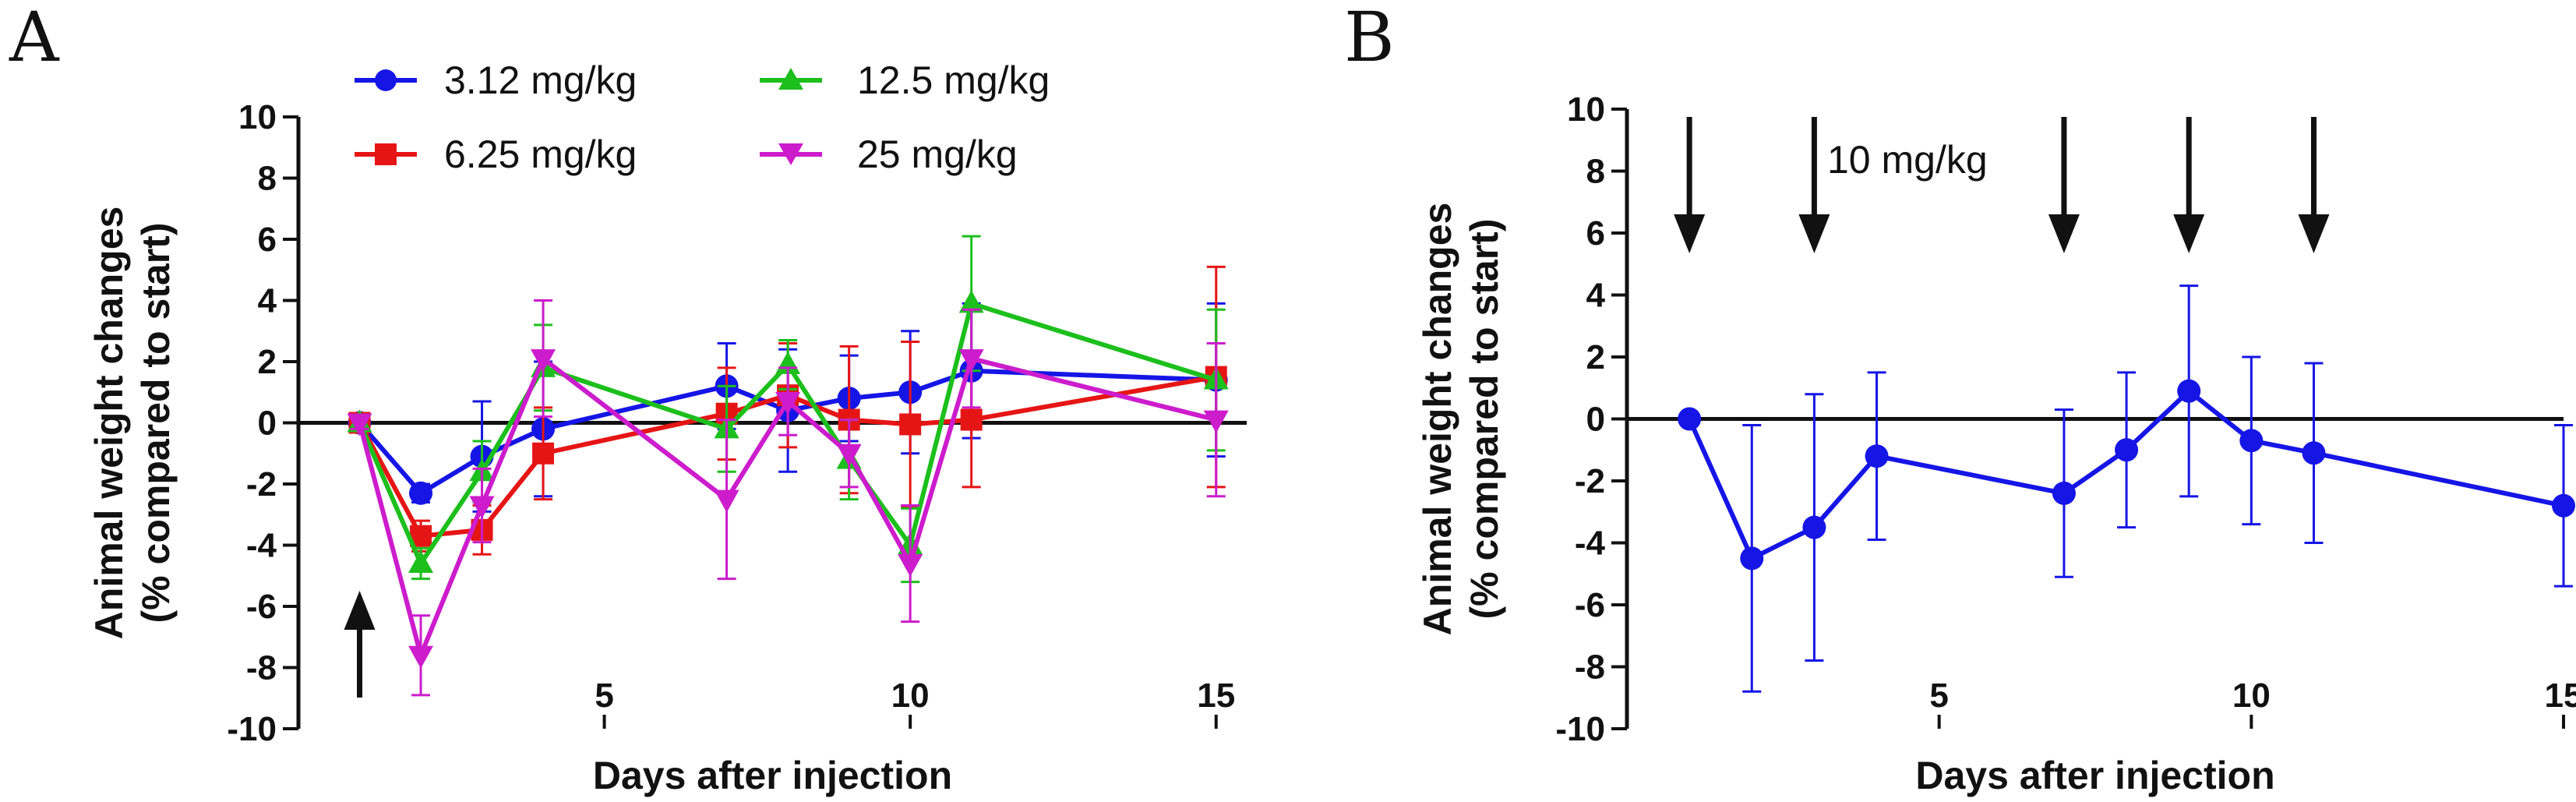 Image resolution: width=2576 pixels, height=802 pixels. I want to click on legend-label-12-5: 12.5 mg/kg, so click(953, 80).